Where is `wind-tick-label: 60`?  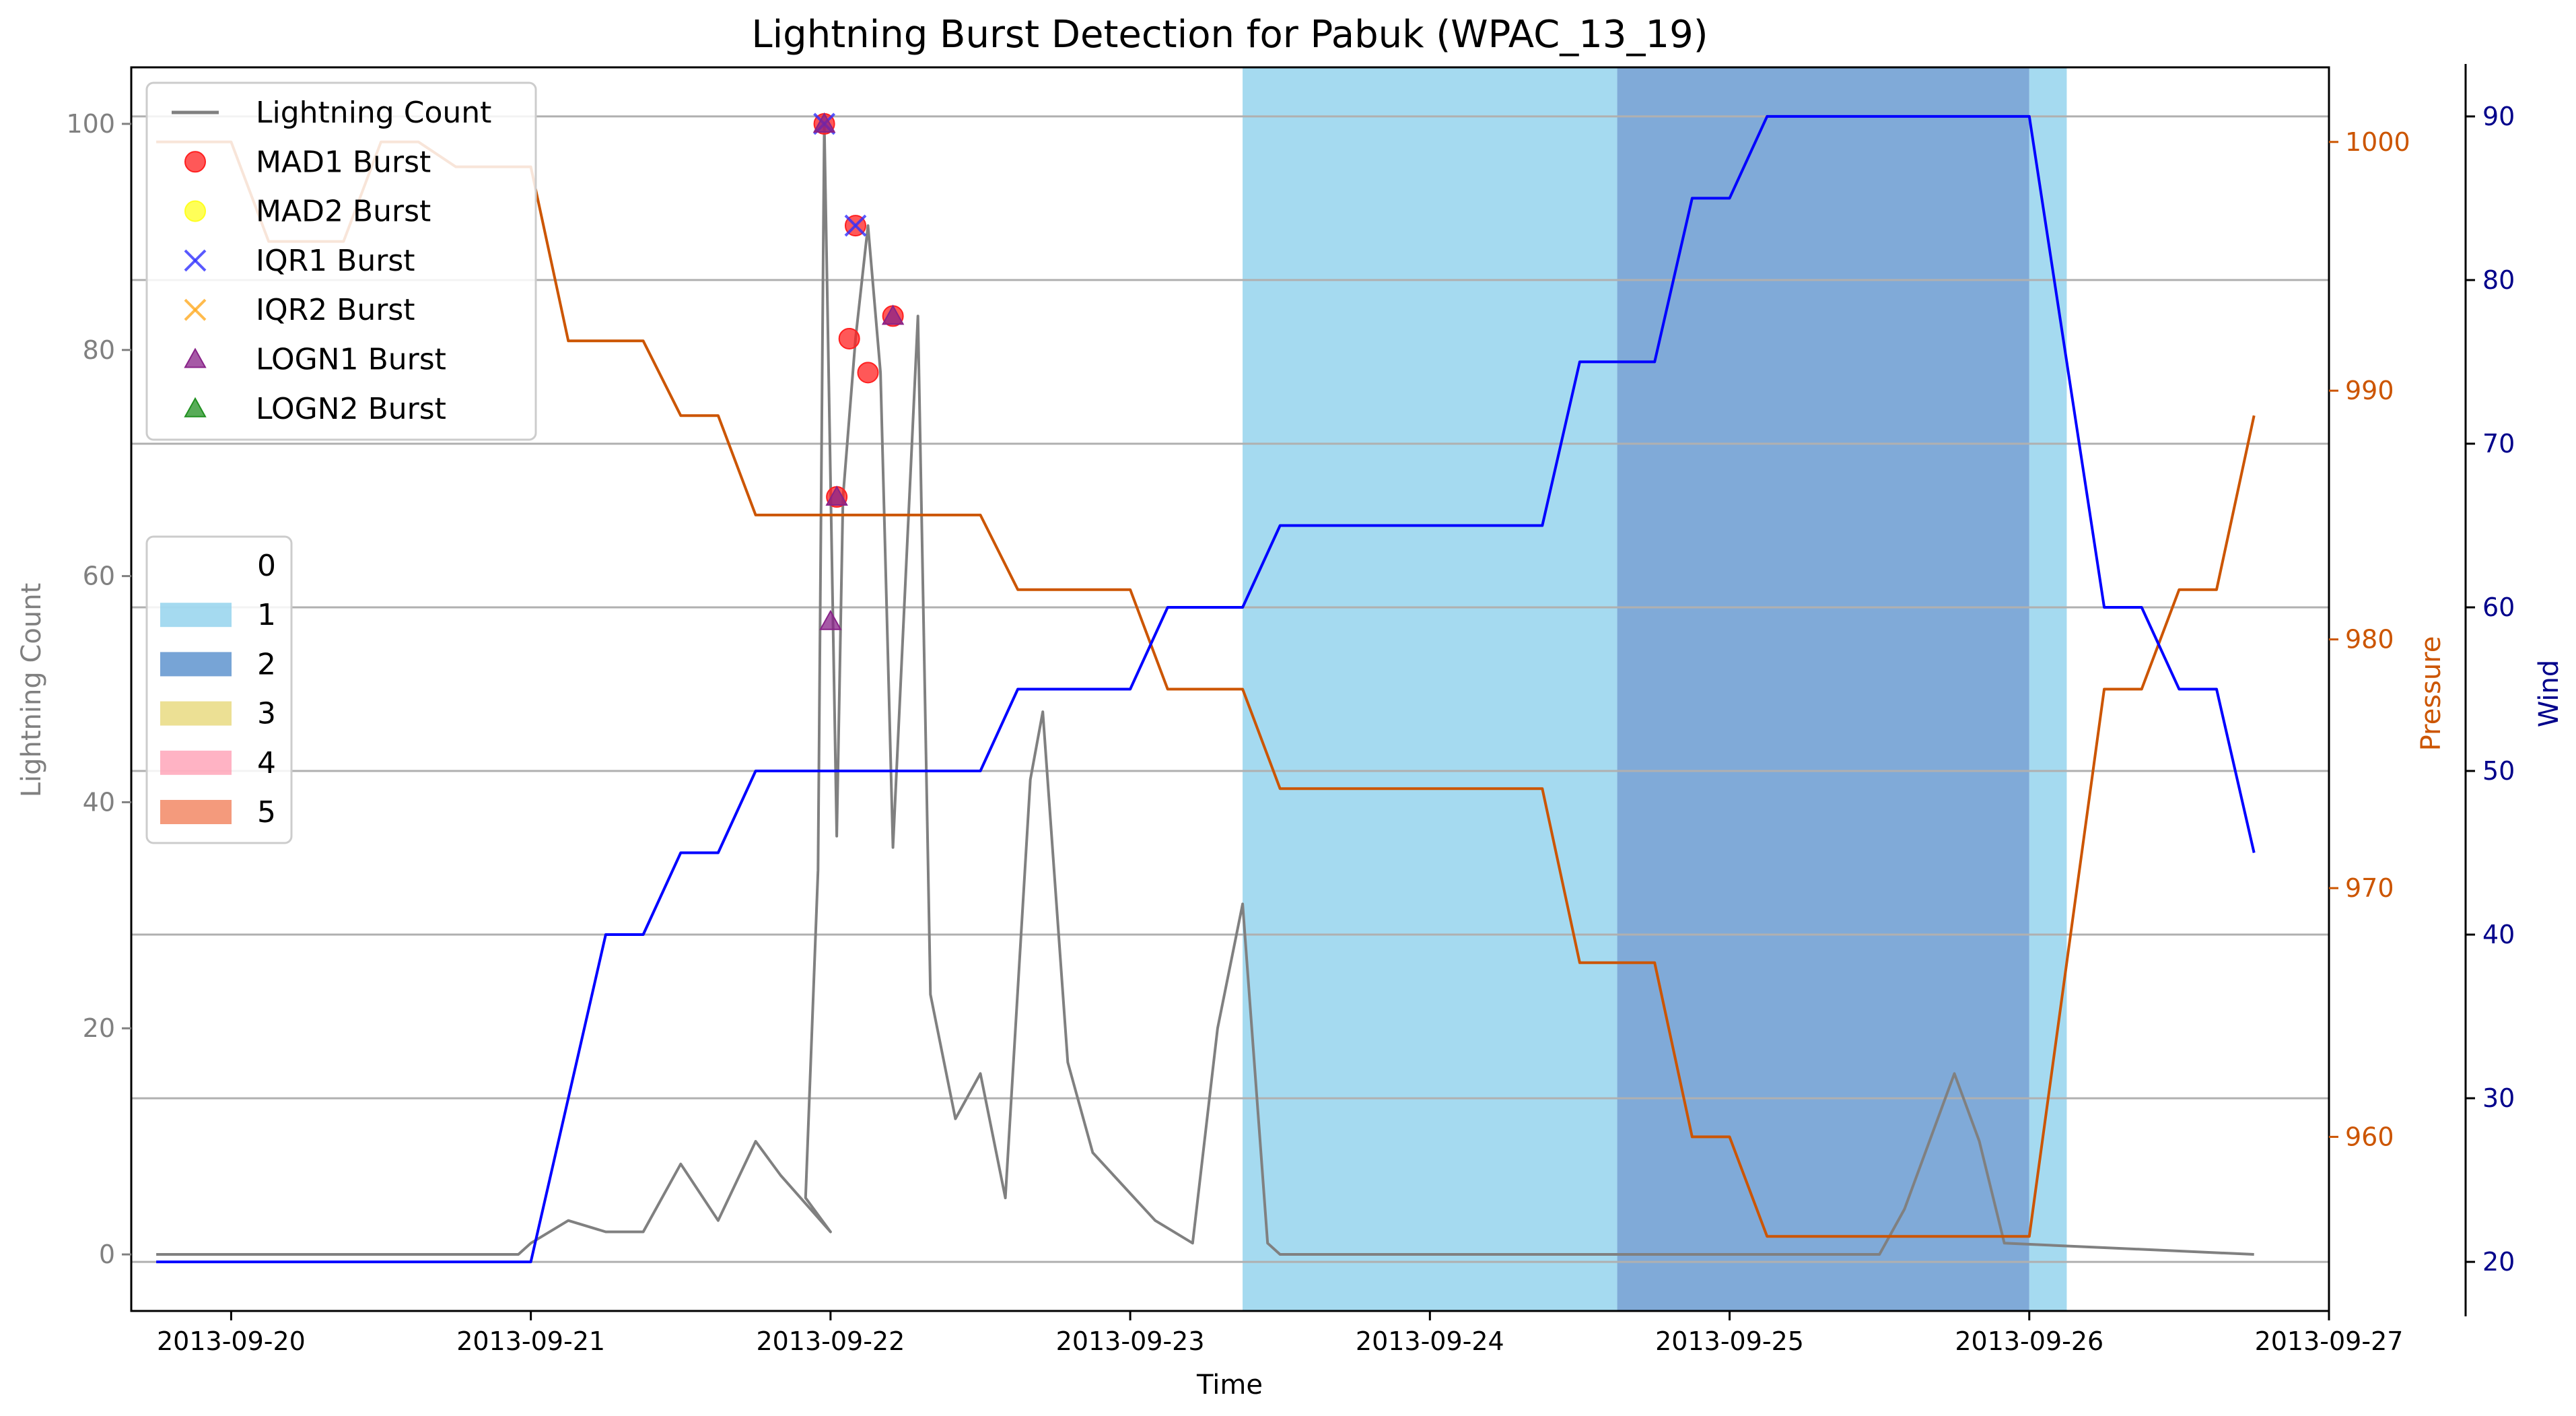
wind-tick-label: 60 is located at coordinates (2498, 607).